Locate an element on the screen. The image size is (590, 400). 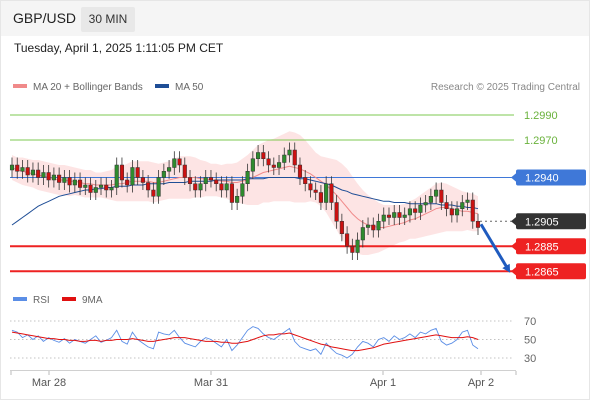
rsi-legend-swatch is located at coordinates (20, 299).